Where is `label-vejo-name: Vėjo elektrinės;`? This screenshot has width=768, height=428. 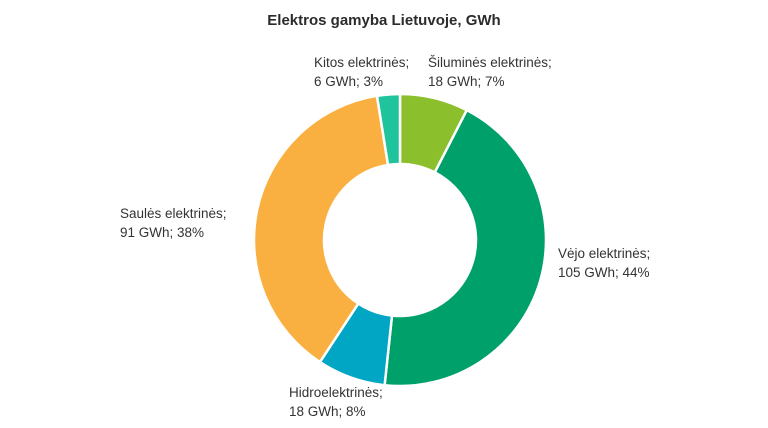 label-vejo-name: Vėjo elektrinės; is located at coordinates (604, 253).